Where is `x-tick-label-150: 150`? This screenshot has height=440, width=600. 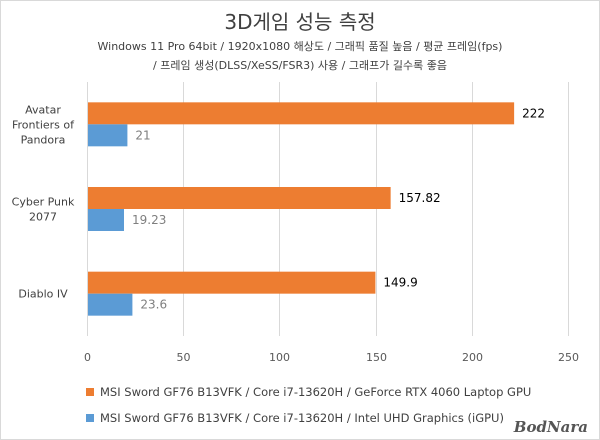 x-tick-label-150: 150 is located at coordinates (376, 357).